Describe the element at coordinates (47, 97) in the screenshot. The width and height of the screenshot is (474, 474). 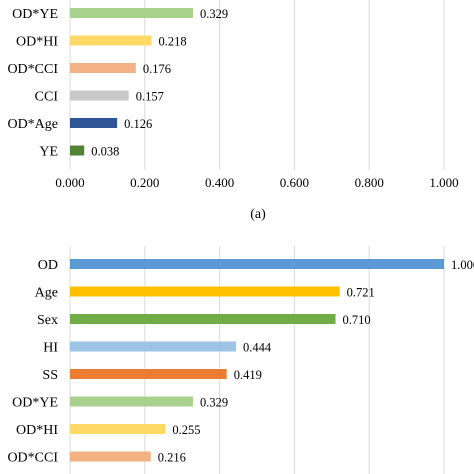
I see `category-label: CCI` at that location.